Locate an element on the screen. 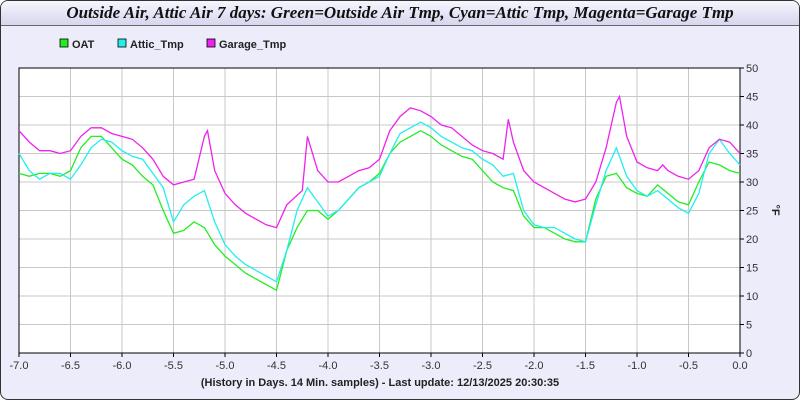 This screenshot has width=800, height=400. y-tick-label: 40 is located at coordinates (752, 126).